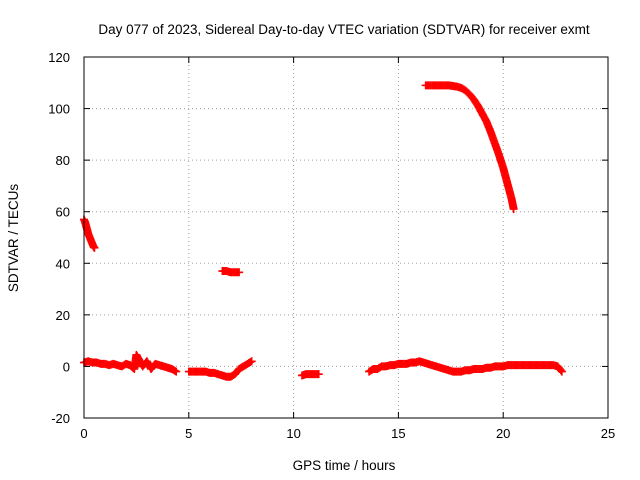 The width and height of the screenshot is (640, 480). I want to click on x-tick-label: 10, so click(293, 433).